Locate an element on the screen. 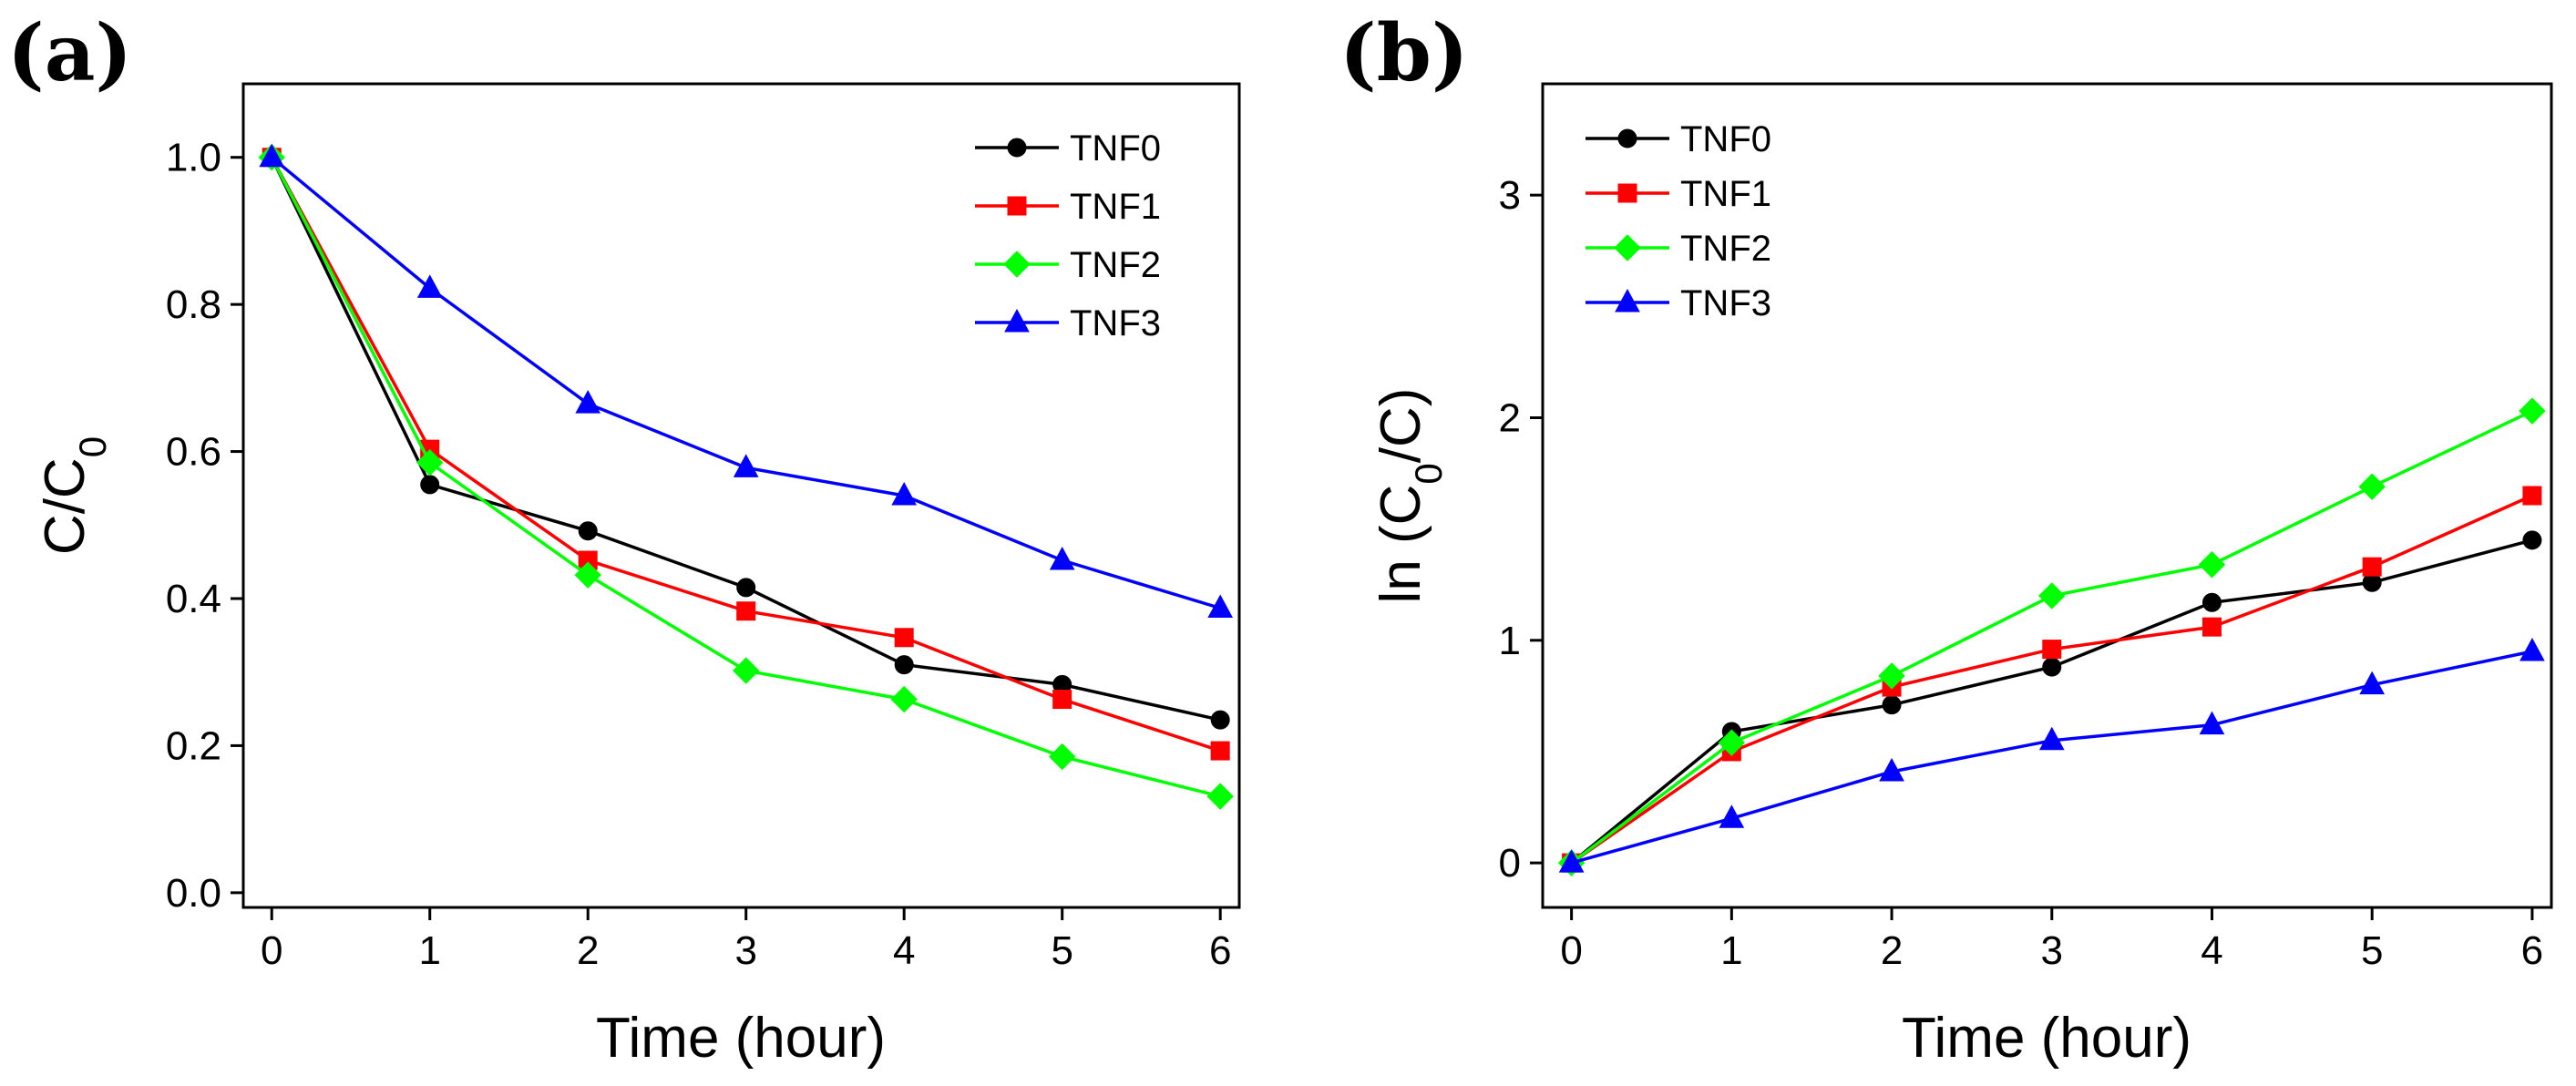 The height and width of the screenshot is (1086, 2576). panel-a-y-axis-title: C/C0 is located at coordinates (74, 496).